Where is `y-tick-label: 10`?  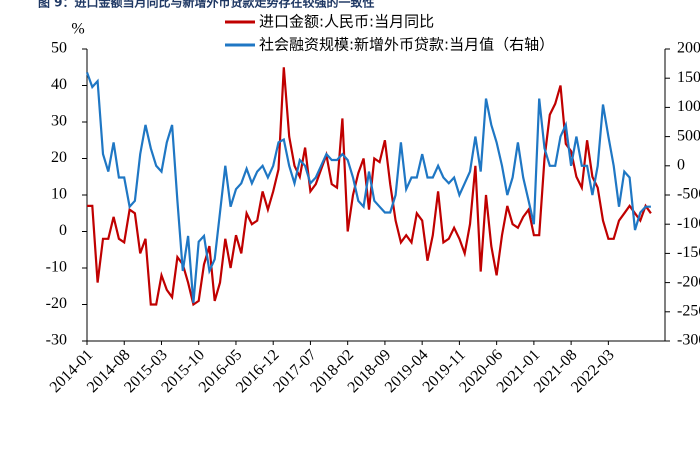
y-tick-label: 10 is located at coordinates (59, 194).